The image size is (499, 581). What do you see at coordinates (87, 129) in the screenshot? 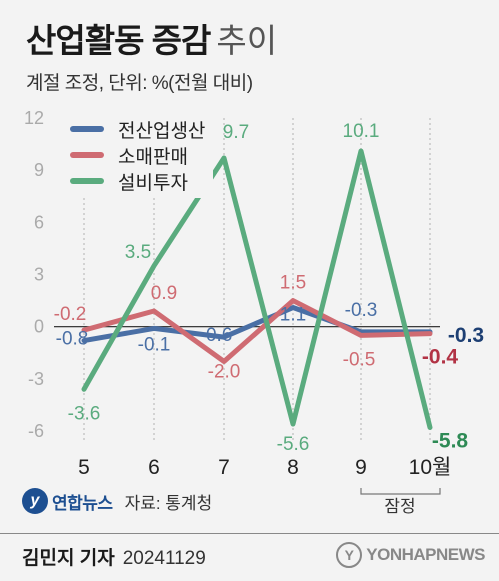
I see `legend-swatch-production` at bounding box center [87, 129].